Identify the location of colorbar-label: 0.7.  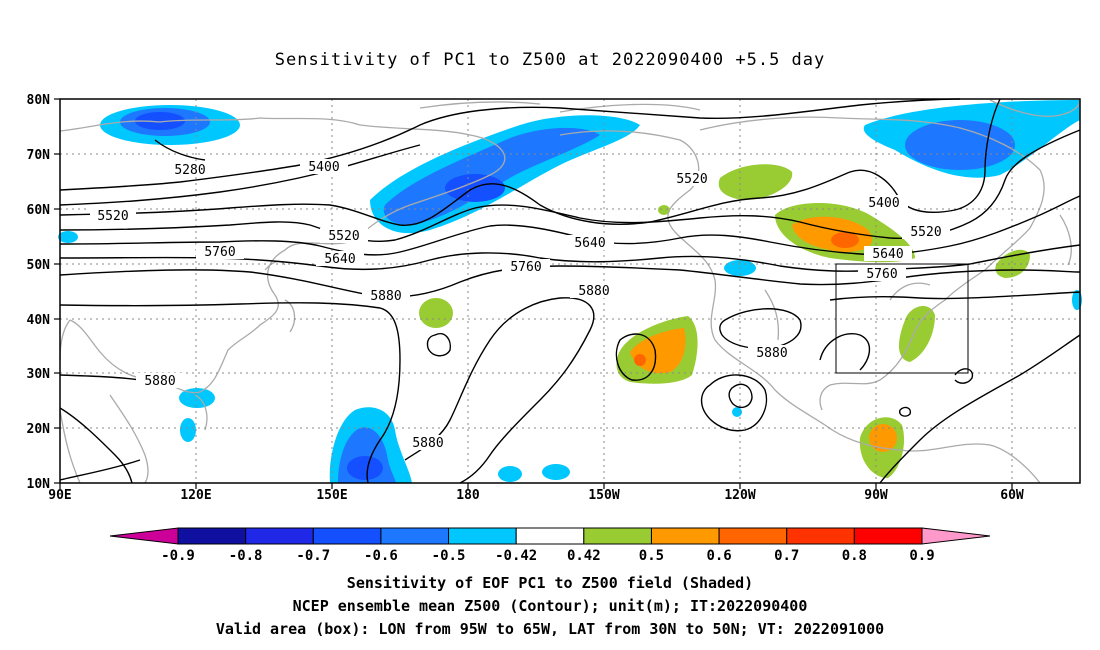
(786, 556).